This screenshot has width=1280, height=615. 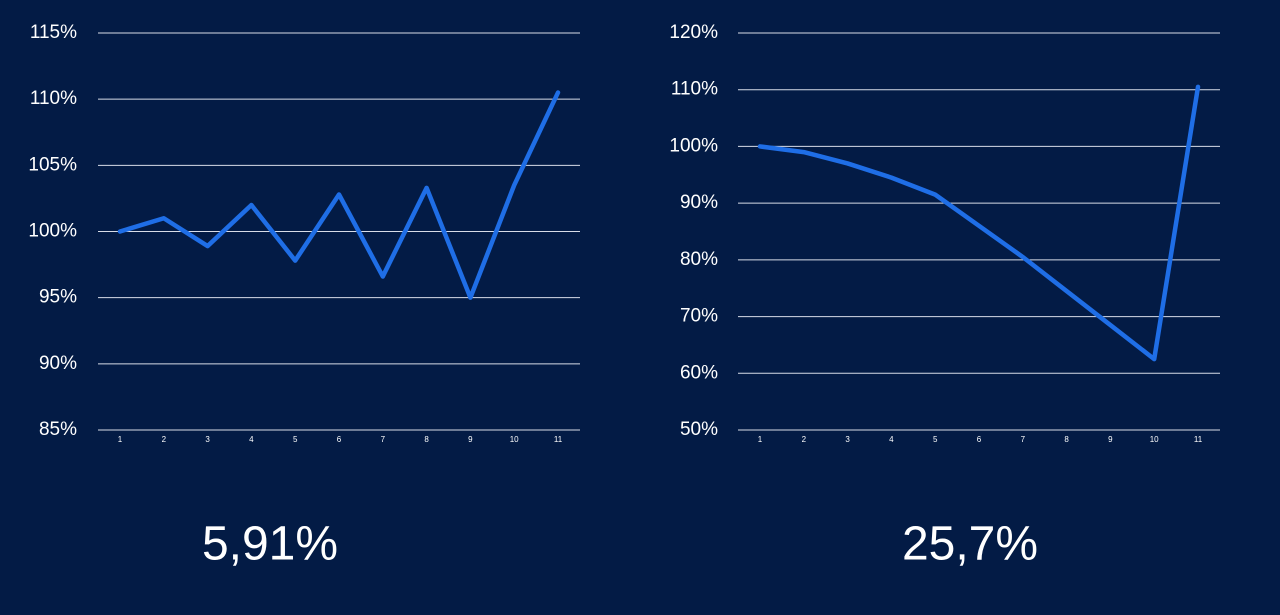 What do you see at coordinates (339, 195) in the screenshot?
I see `data-line` at bounding box center [339, 195].